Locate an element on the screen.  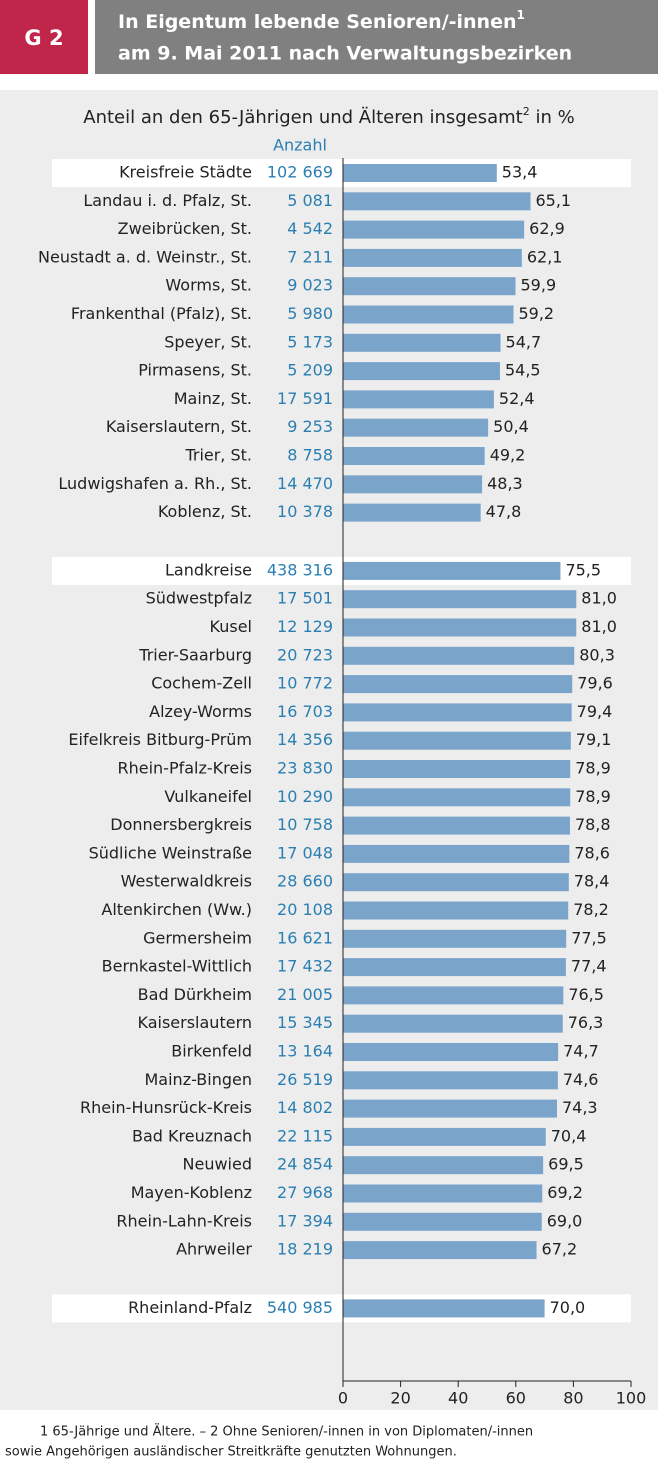
label-box is located at coordinates (44, 37).